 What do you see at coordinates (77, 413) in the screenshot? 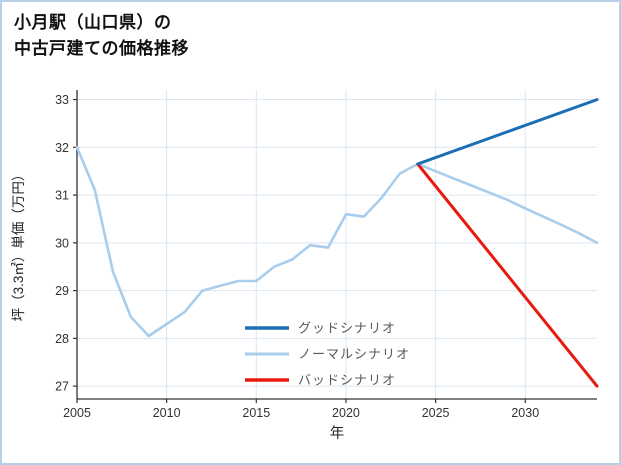
I see `x-tick-label: 2005` at bounding box center [77, 413].